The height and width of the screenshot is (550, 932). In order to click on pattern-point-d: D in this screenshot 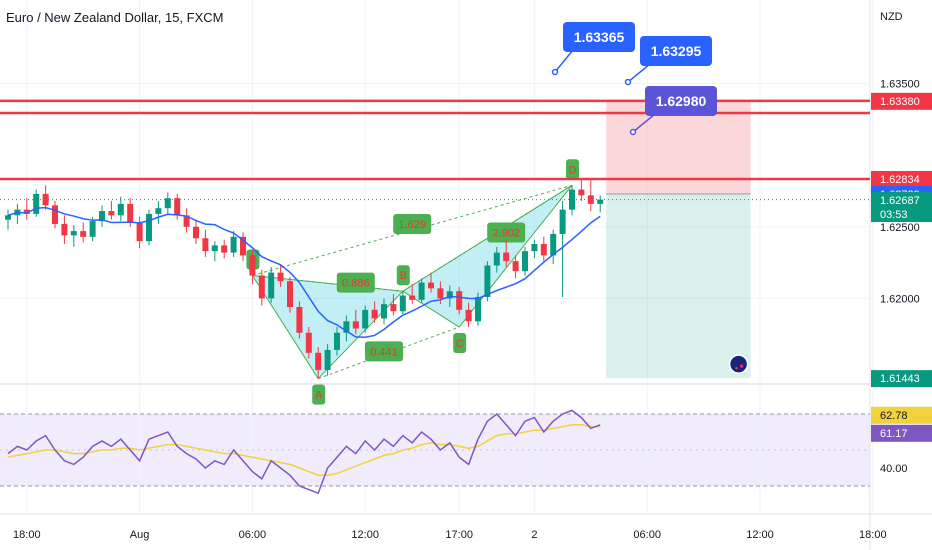, I will do `click(572, 169)`.